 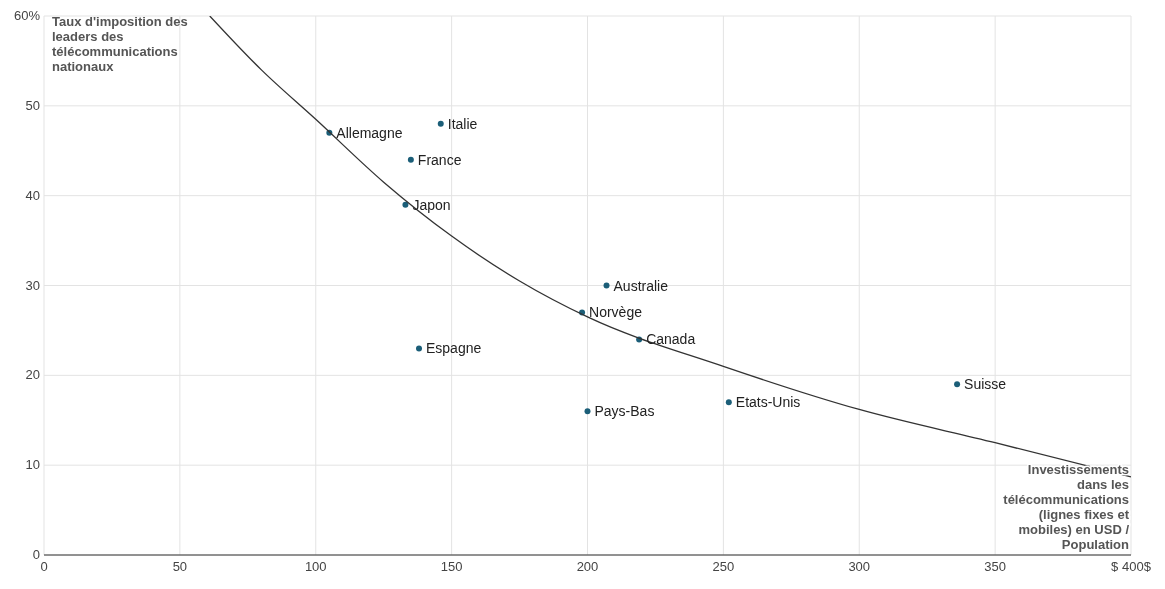 What do you see at coordinates (32, 105) in the screenshot?
I see `y-tick-label: 50` at bounding box center [32, 105].